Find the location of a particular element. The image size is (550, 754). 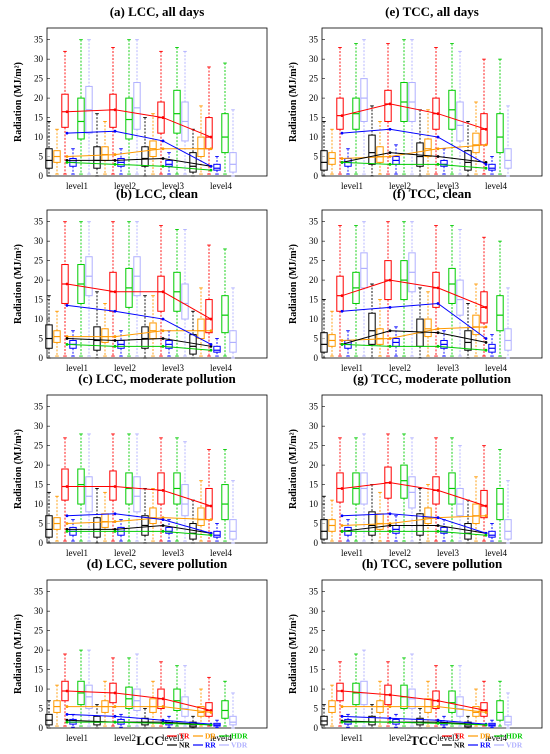

panel-title: (b) LCC, clean is located at coordinates (157, 193).